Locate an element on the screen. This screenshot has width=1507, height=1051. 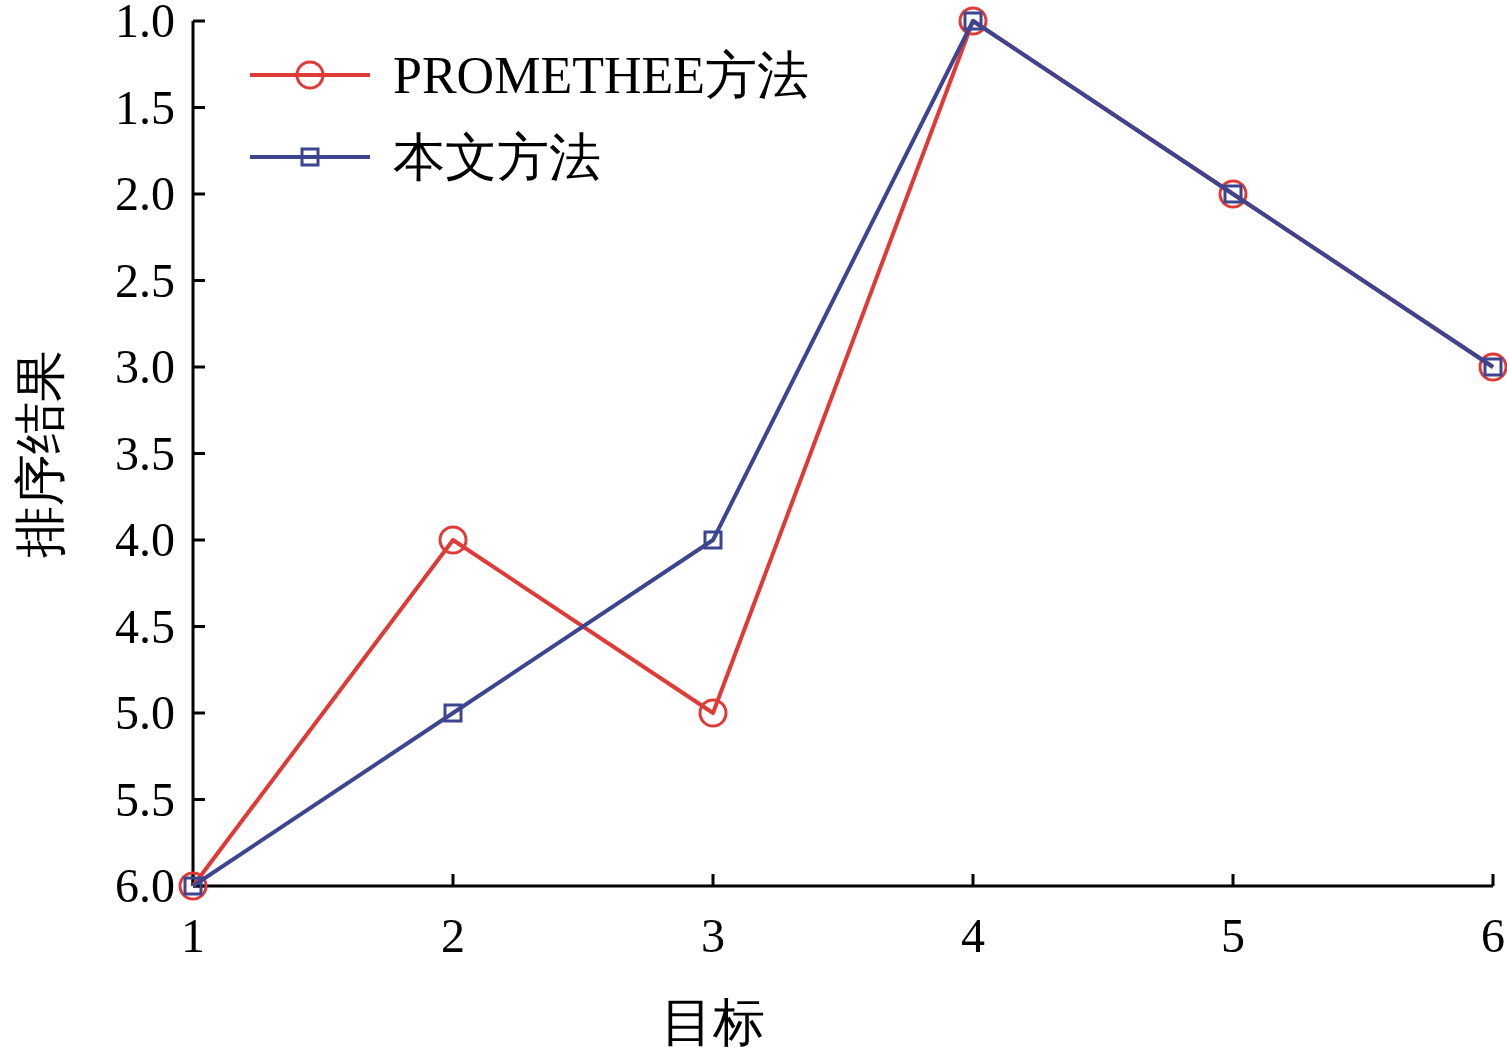
legend-label: 本文方法 is located at coordinates (497, 157).